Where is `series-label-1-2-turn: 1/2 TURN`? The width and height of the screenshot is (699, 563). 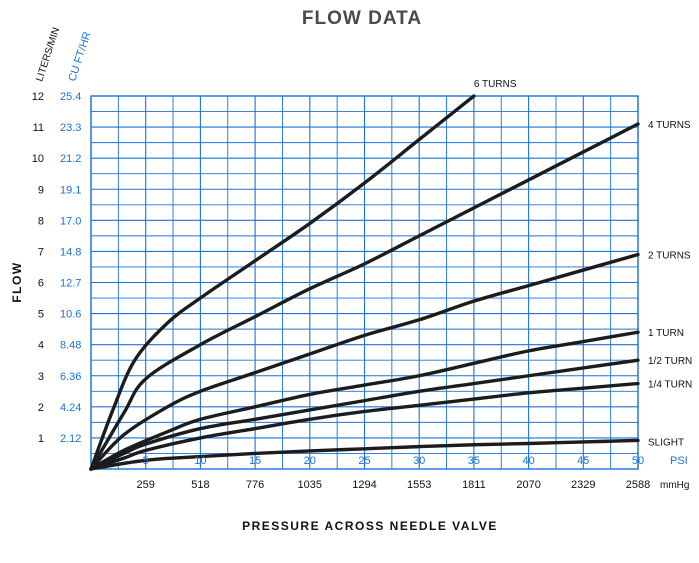 series-label-1-2-turn: 1/2 TURN is located at coordinates (670, 361).